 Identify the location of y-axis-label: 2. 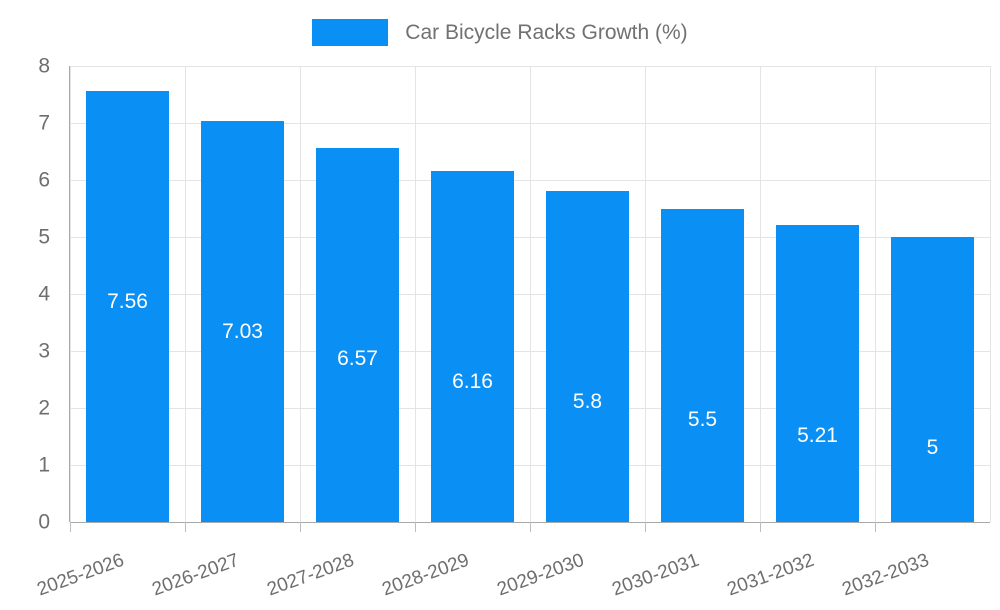
(44, 408).